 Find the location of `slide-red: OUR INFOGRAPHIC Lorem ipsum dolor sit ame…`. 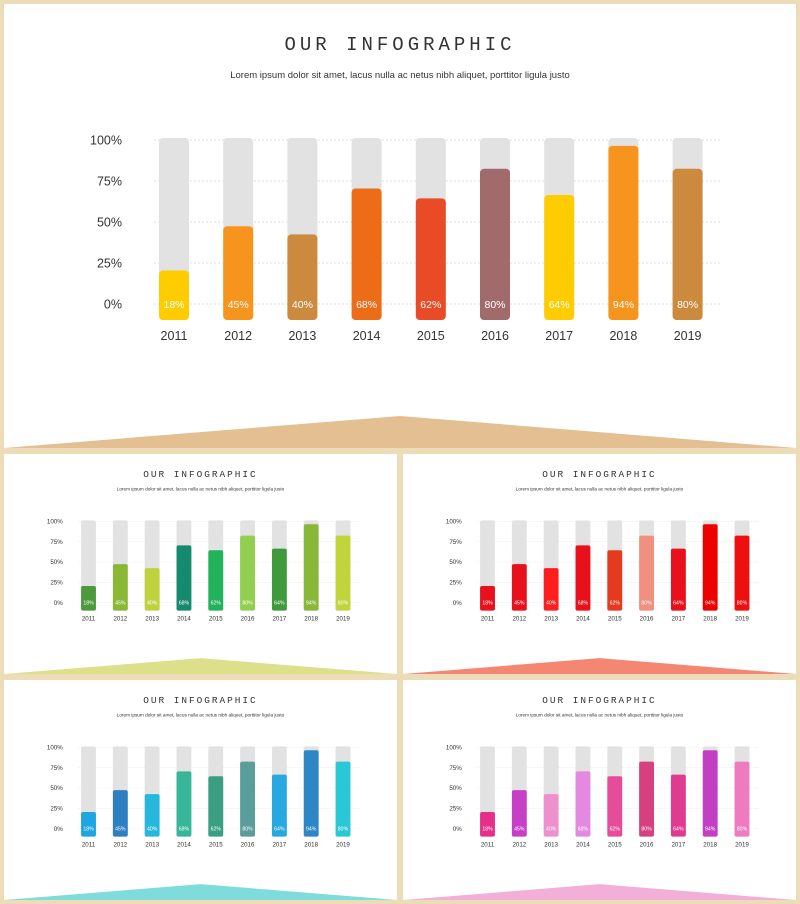

slide-red: OUR INFOGRAPHIC Lorem ipsum dolor sit ame… is located at coordinates (599, 564).